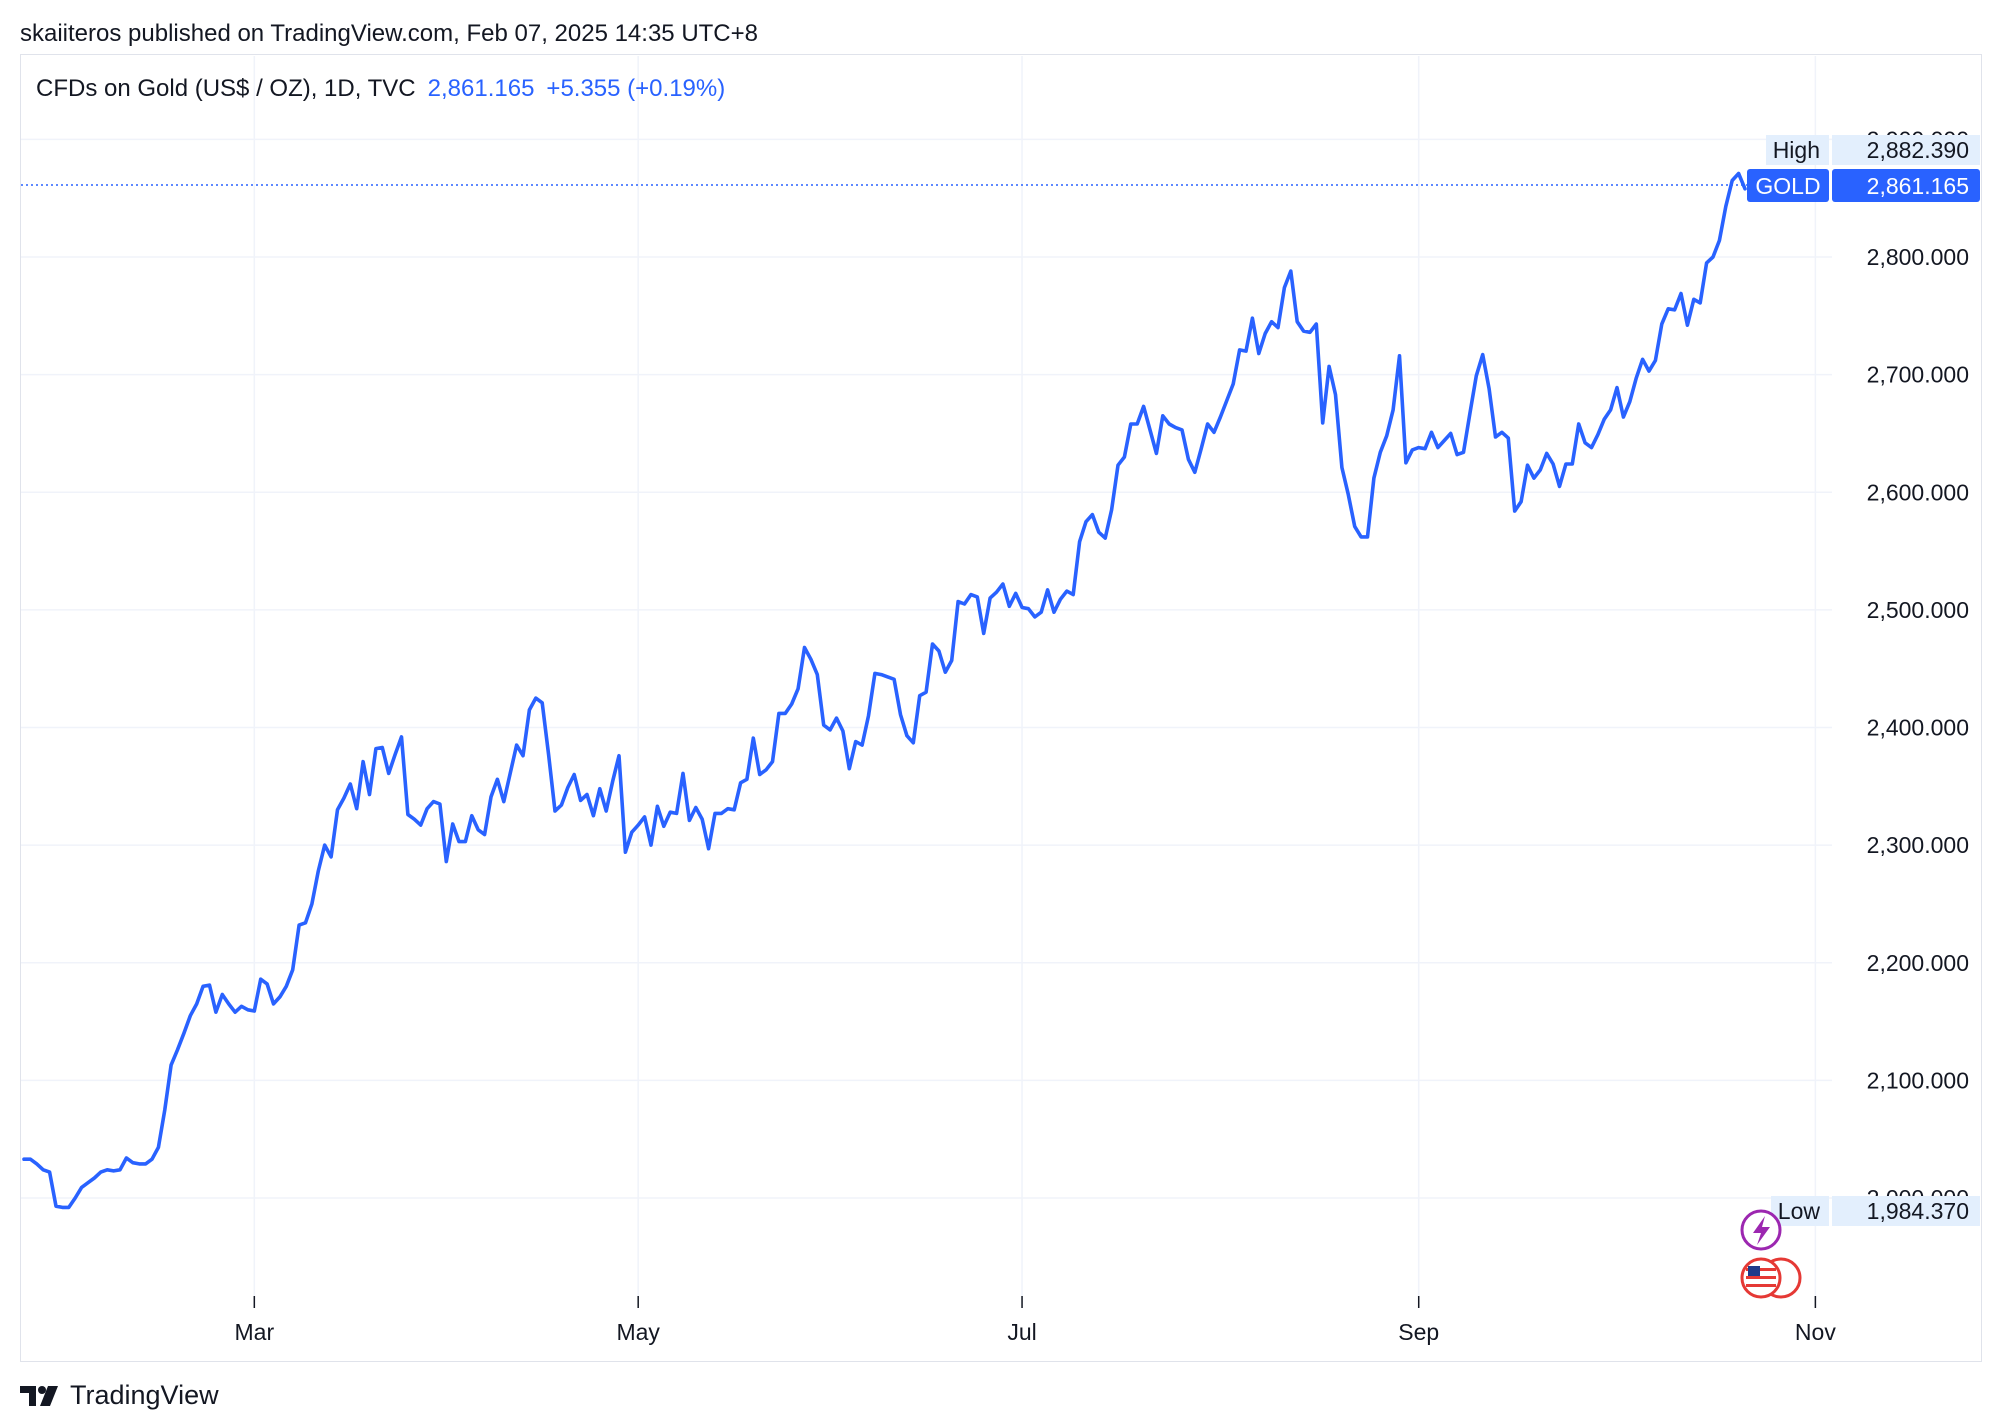  What do you see at coordinates (1918, 375) in the screenshot?
I see `y-tick-label: 2,700.000` at bounding box center [1918, 375].